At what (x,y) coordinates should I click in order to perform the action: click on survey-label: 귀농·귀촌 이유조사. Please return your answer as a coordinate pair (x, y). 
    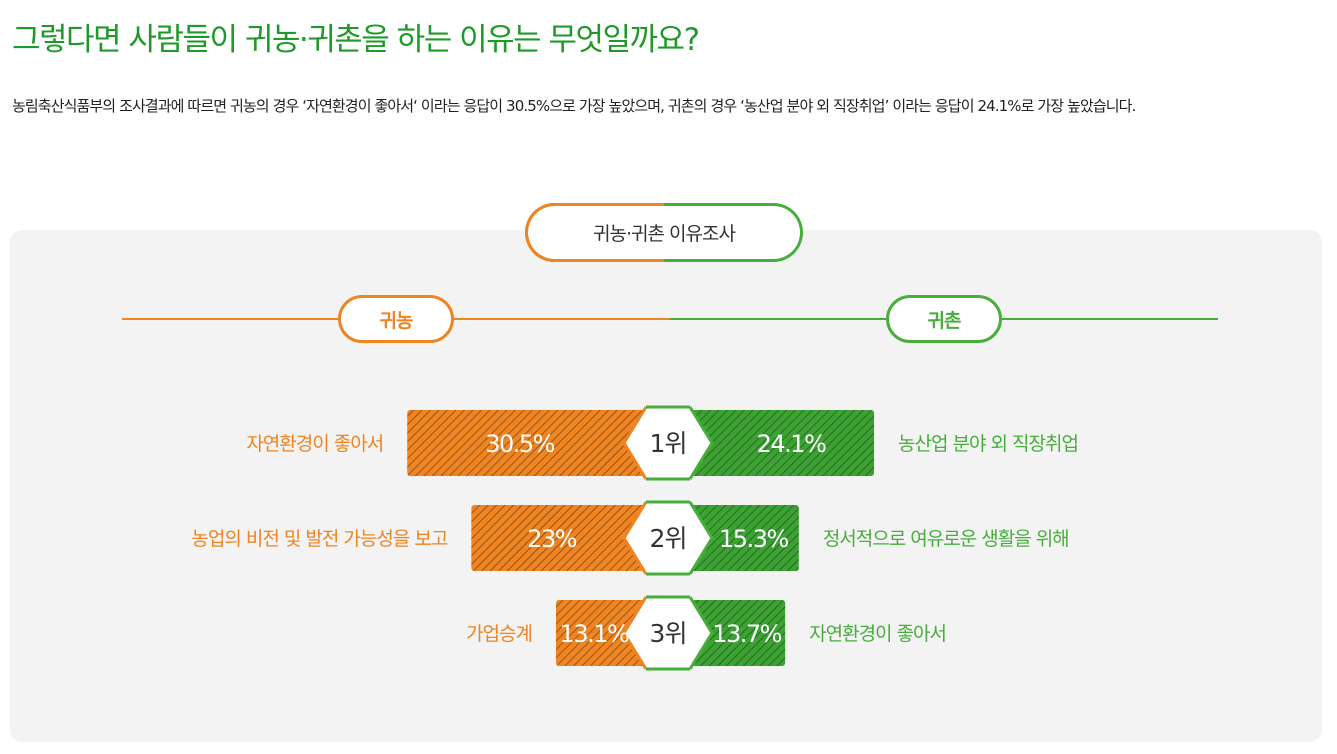
    Looking at the image, I should click on (664, 234).